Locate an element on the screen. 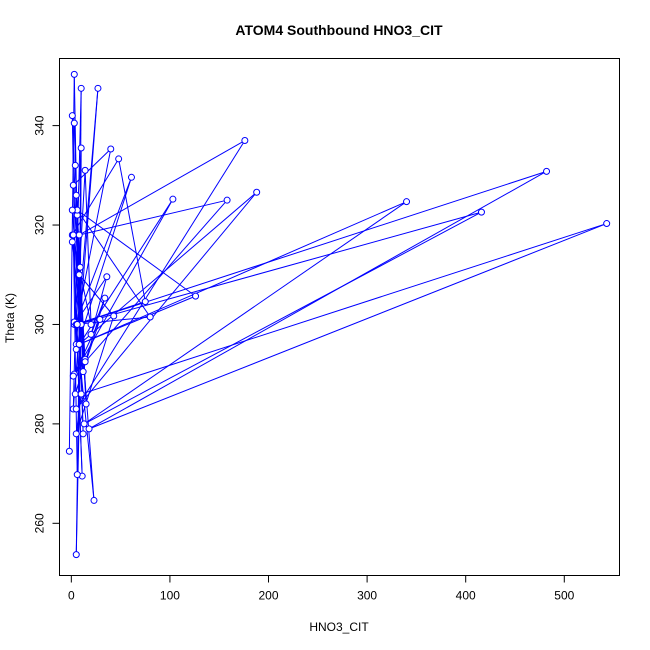  y-tick-label: 300 is located at coordinates (40, 324).